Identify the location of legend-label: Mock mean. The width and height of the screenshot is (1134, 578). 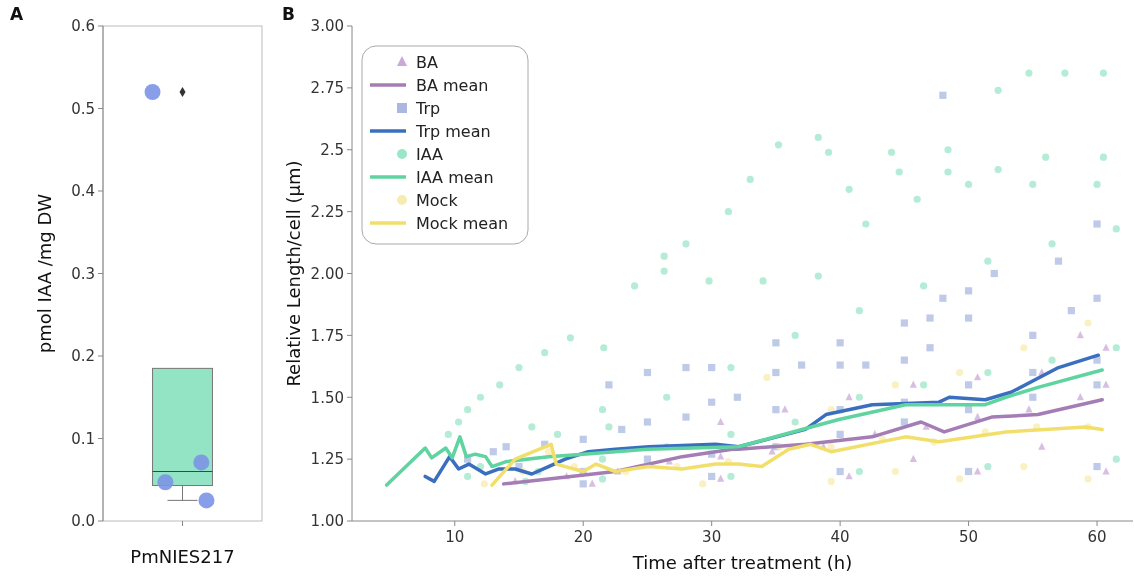
(462, 223).